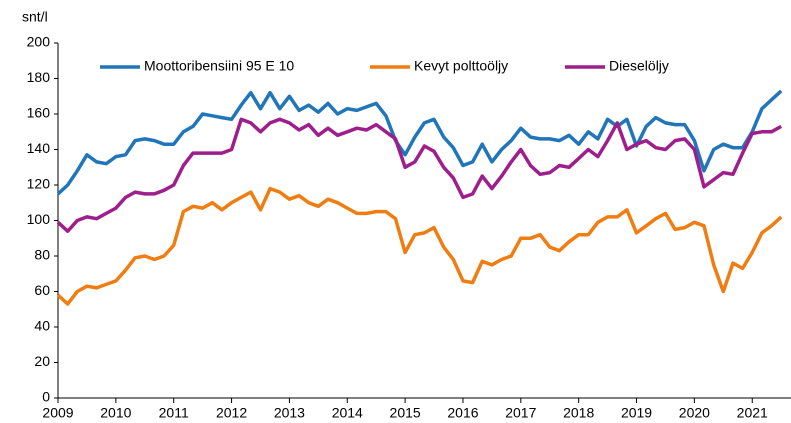  What do you see at coordinates (405, 413) in the screenshot?
I see `x-tick-label: 2015` at bounding box center [405, 413].